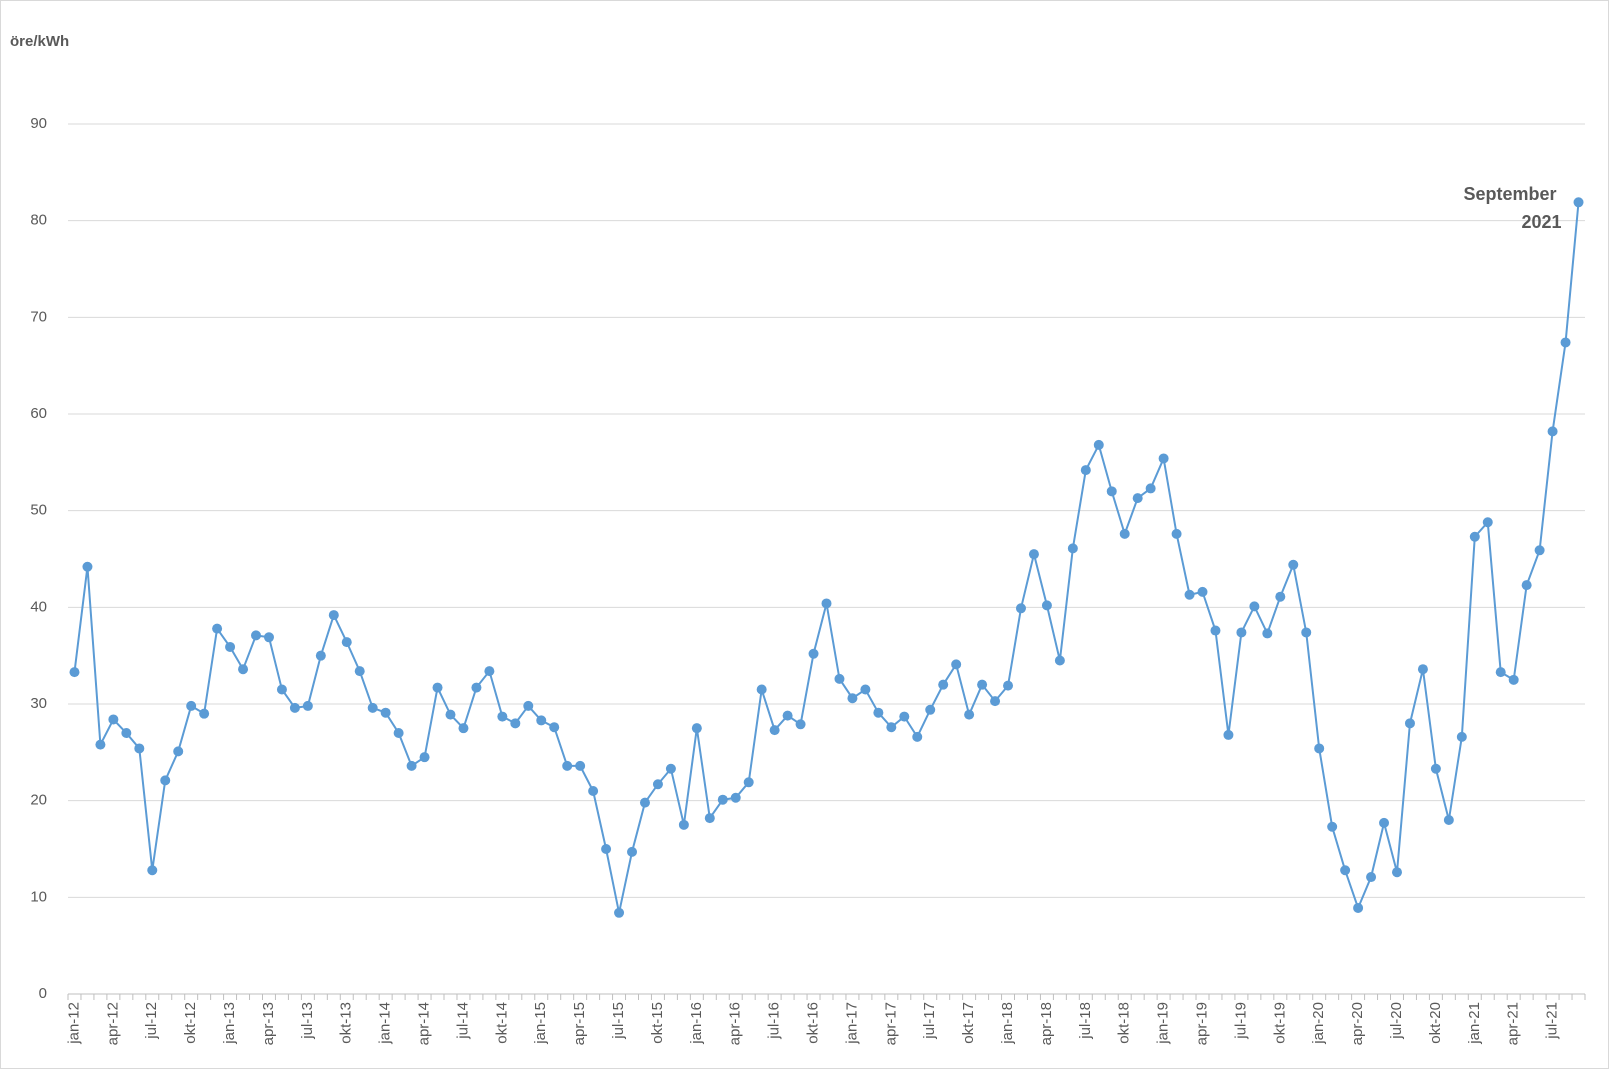  Describe the element at coordinates (1509, 194) in the screenshot. I see `annotation: September` at that location.